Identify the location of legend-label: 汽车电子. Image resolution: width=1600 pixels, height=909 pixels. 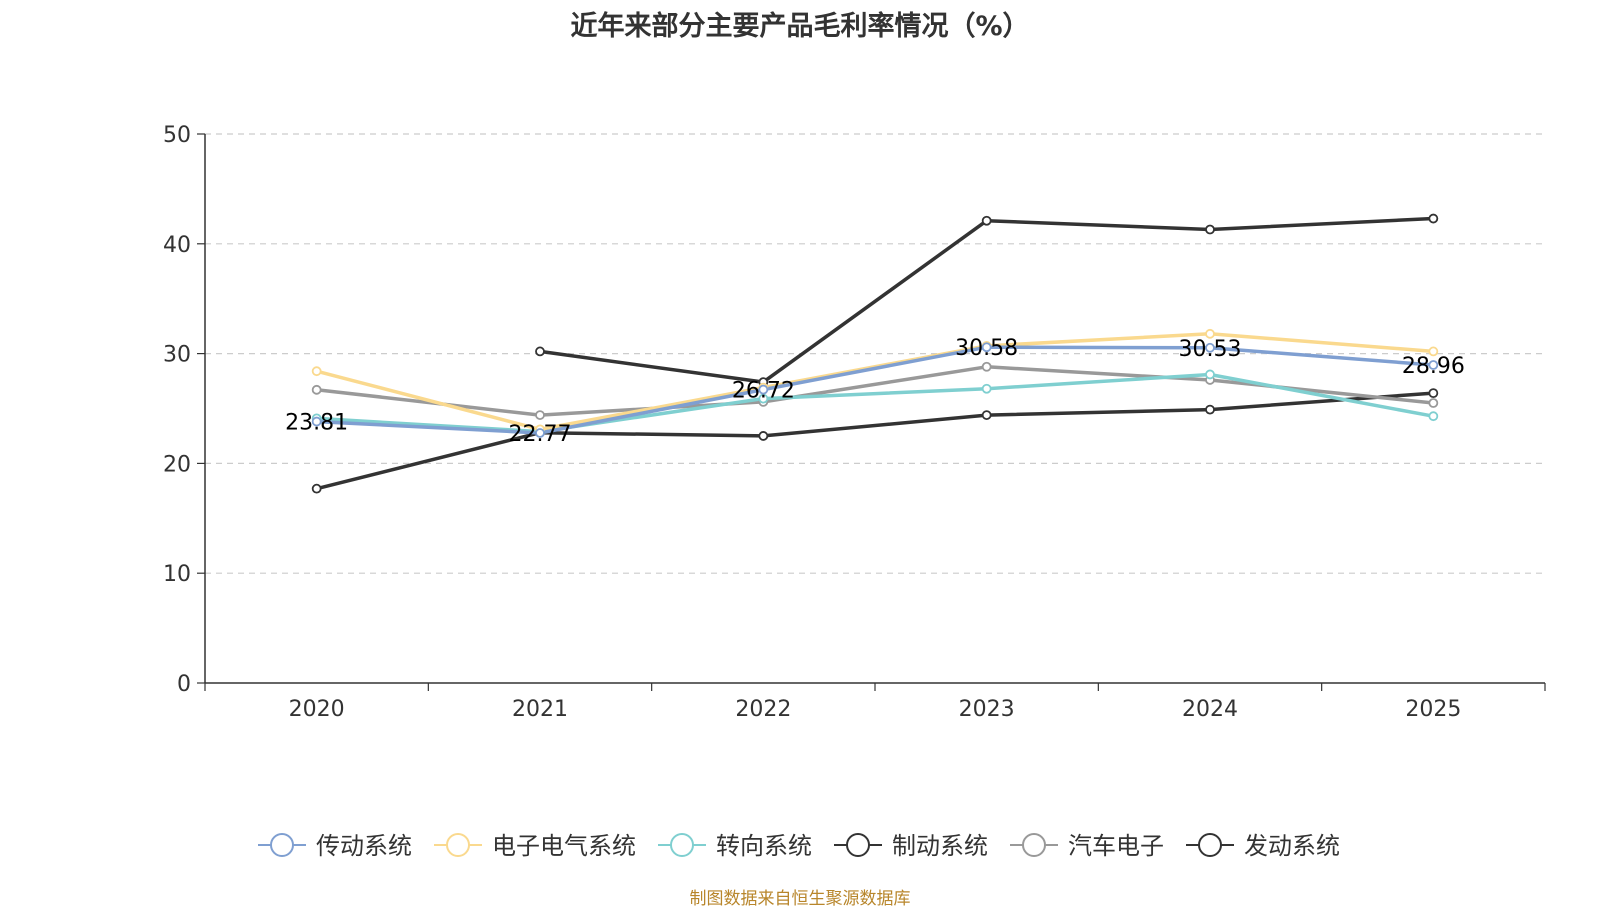
(1116, 846).